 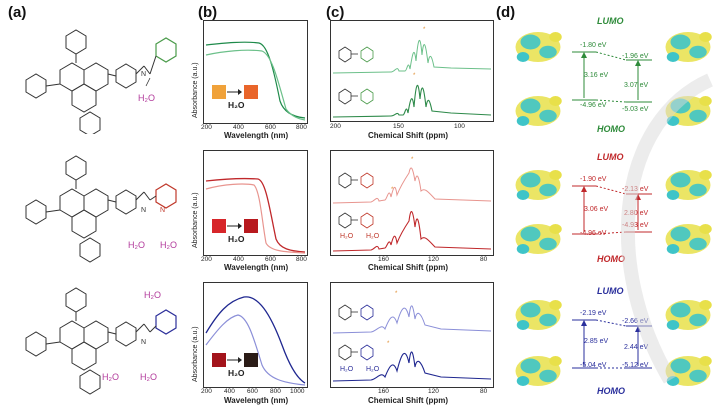 What do you see at coordinates (412, 101) in the screenshot?
I see `nmr-spectrum-row1-lower` at bounding box center [412, 101].